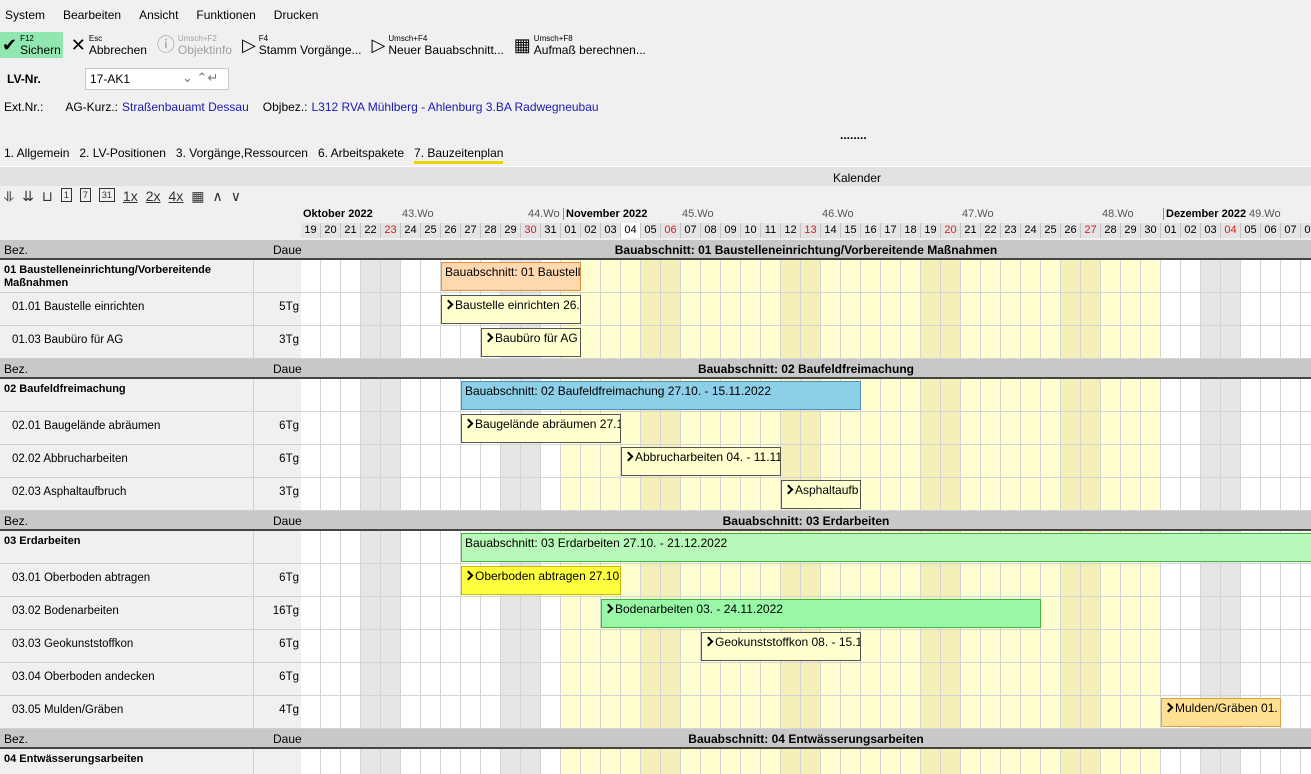 The image size is (1311, 774). I want to click on section-bar: Bauabschnitt: 01 Baustell, so click(511, 276).